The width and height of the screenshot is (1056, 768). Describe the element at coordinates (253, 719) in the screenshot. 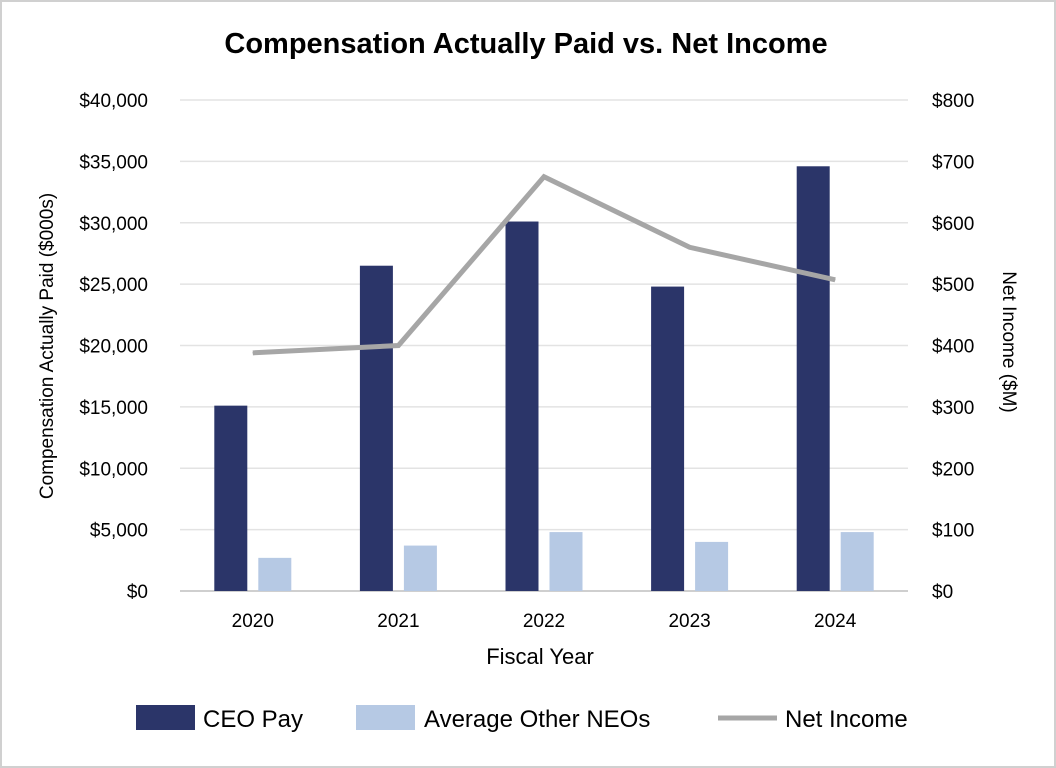

I see `legend-label-ceo-pay: CEO Pay` at that location.